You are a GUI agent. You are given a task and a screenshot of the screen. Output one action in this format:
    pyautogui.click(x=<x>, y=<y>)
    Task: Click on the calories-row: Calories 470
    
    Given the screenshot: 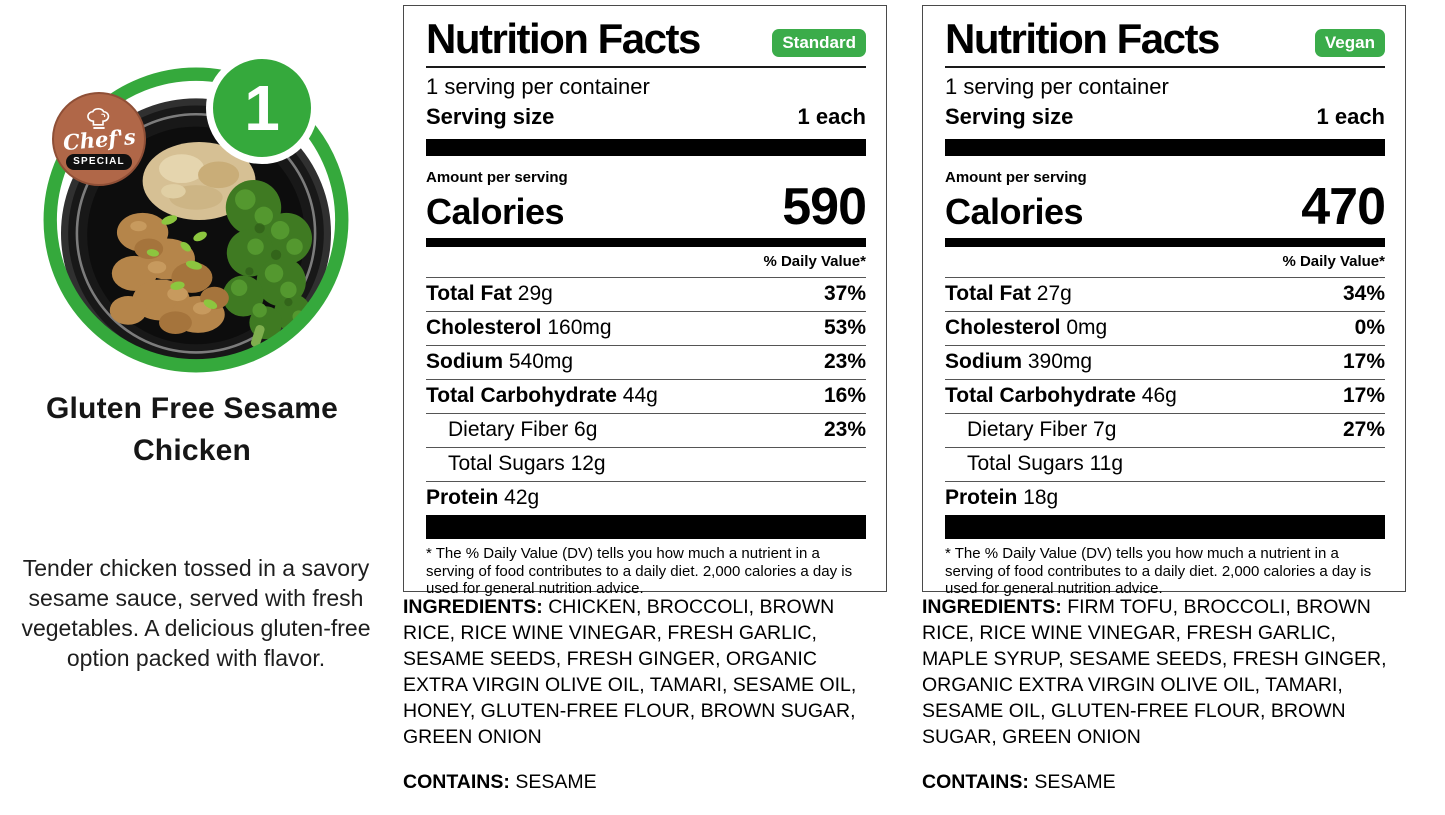 What is the action you would take?
    pyautogui.click(x=1165, y=207)
    